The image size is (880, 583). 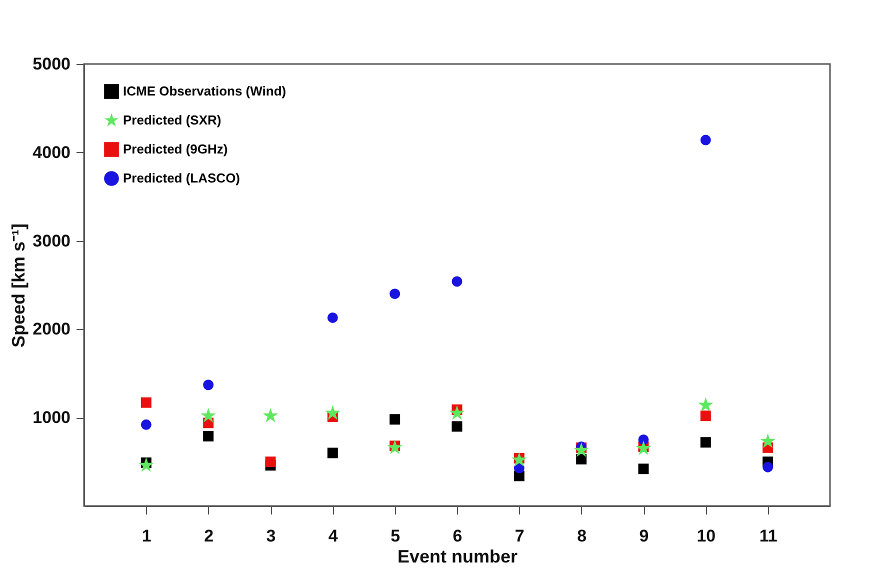 I want to click on y-tick-label: 4000, so click(x=51, y=152).